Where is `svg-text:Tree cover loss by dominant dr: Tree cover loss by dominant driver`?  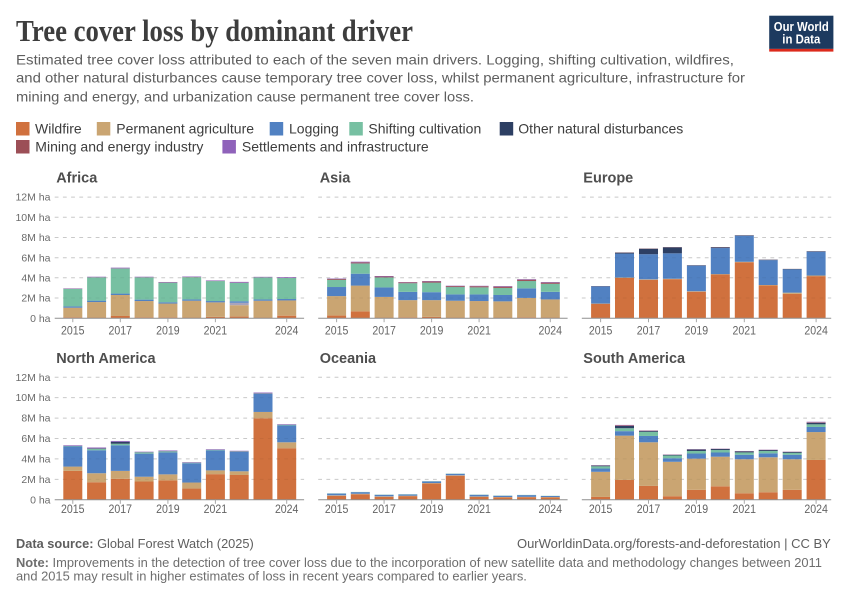
svg-text:Tree cover loss by dominant dr: Tree cover loss by dominant driver is located at coordinates (214, 30).